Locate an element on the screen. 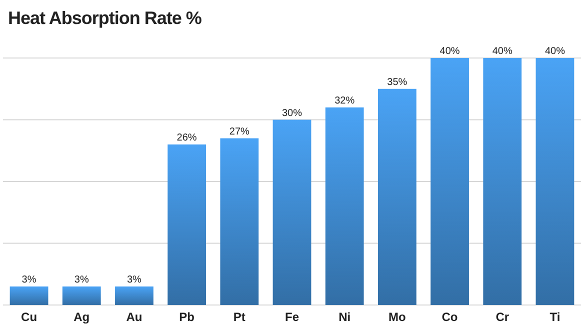 The height and width of the screenshot is (326, 582). x-tick-label: Au is located at coordinates (134, 317).